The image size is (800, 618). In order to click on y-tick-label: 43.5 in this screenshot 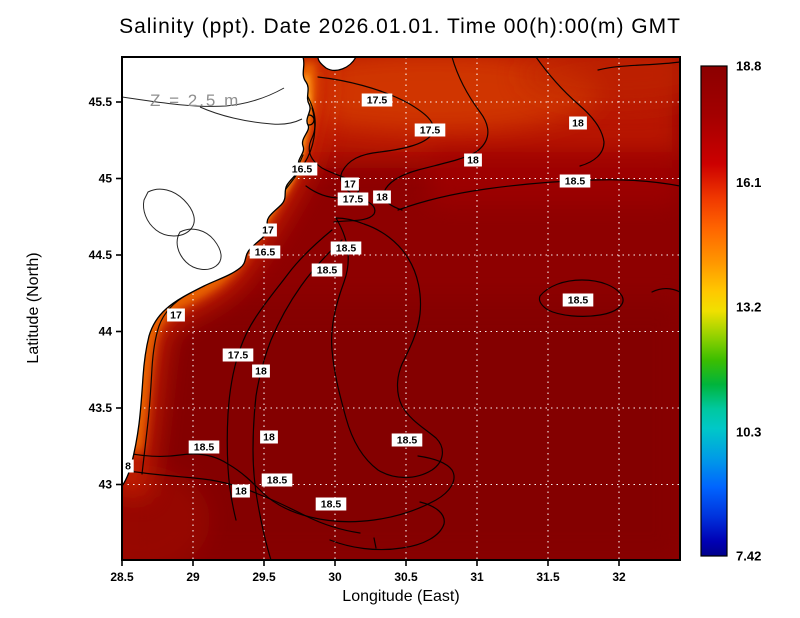, I will do `click(101, 408)`.